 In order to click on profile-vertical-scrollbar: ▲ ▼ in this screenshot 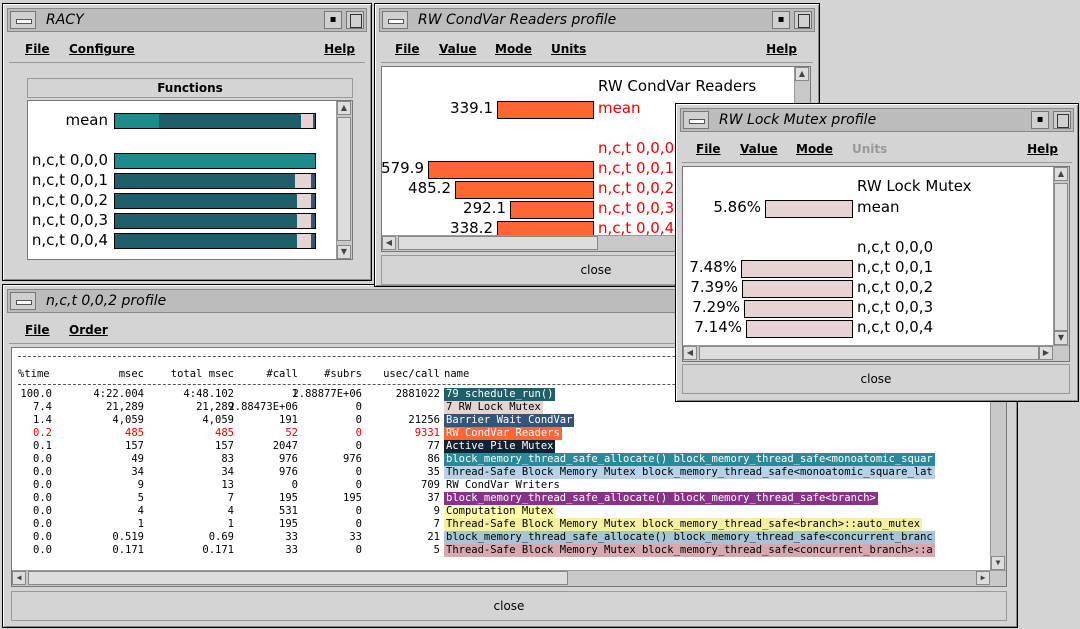, I will do `click(998, 459)`.